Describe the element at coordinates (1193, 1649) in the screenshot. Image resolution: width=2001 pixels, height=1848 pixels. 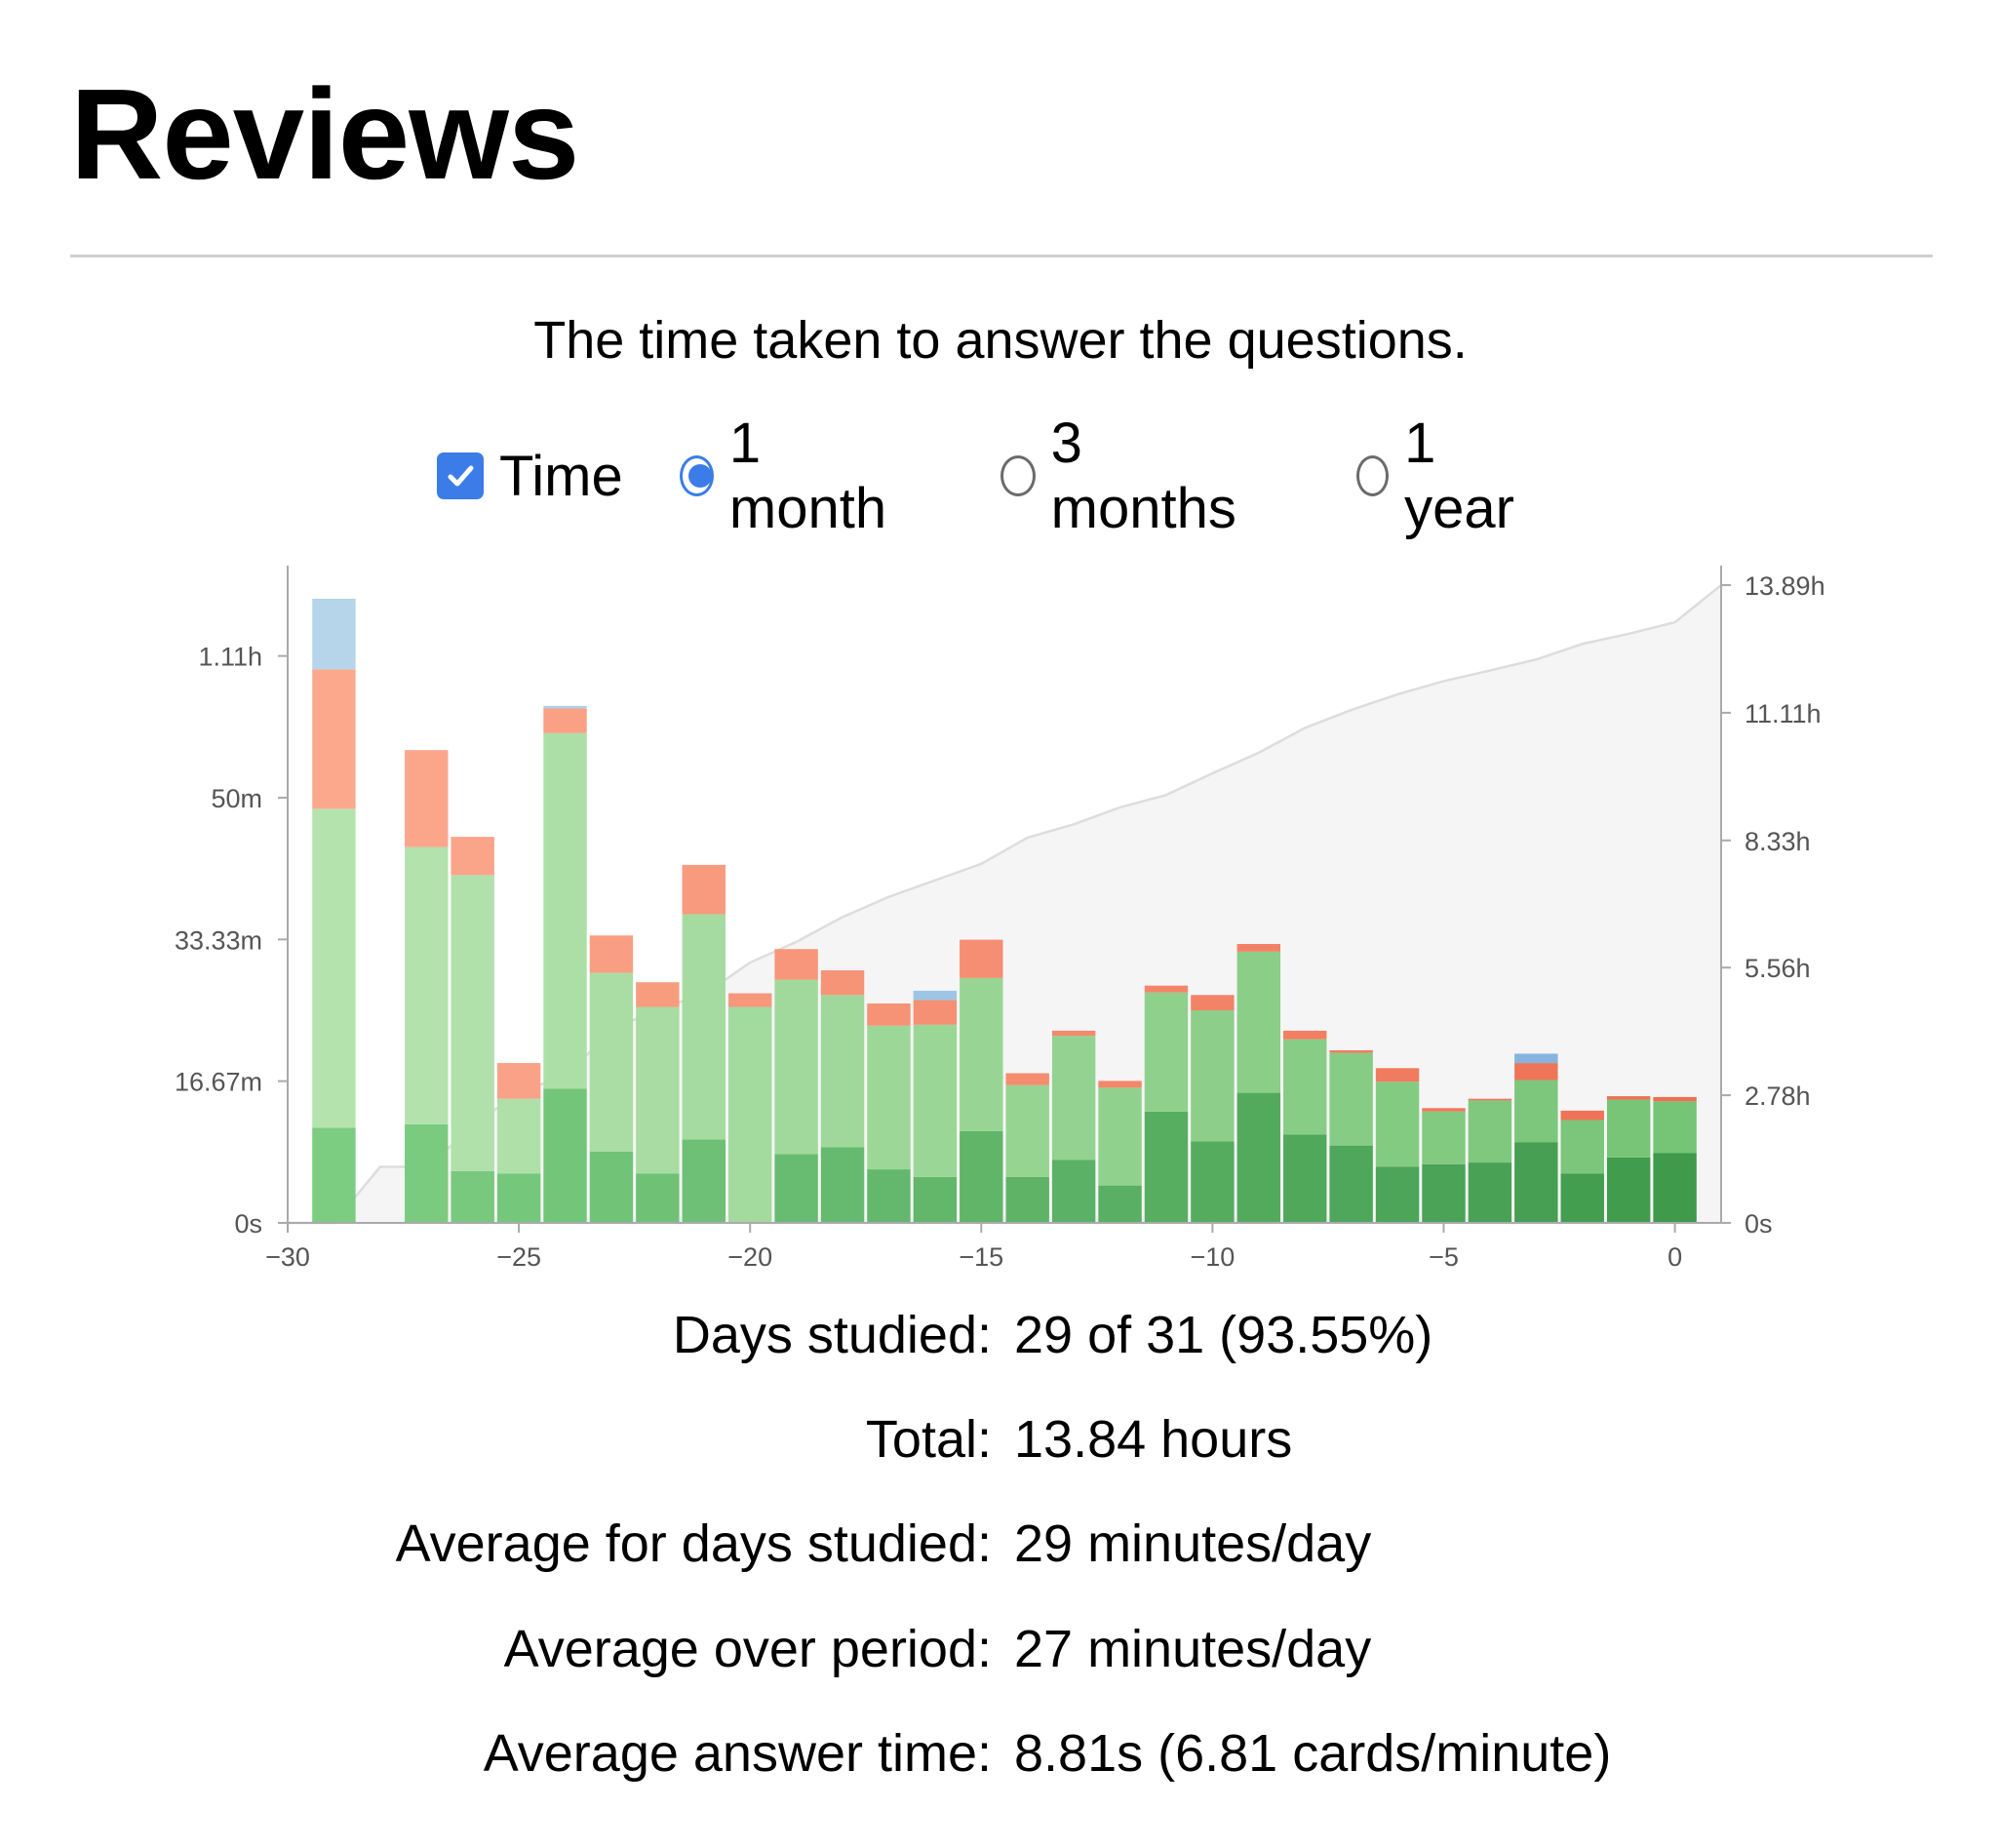
I see `stat-value: 27 minutes/day` at that location.